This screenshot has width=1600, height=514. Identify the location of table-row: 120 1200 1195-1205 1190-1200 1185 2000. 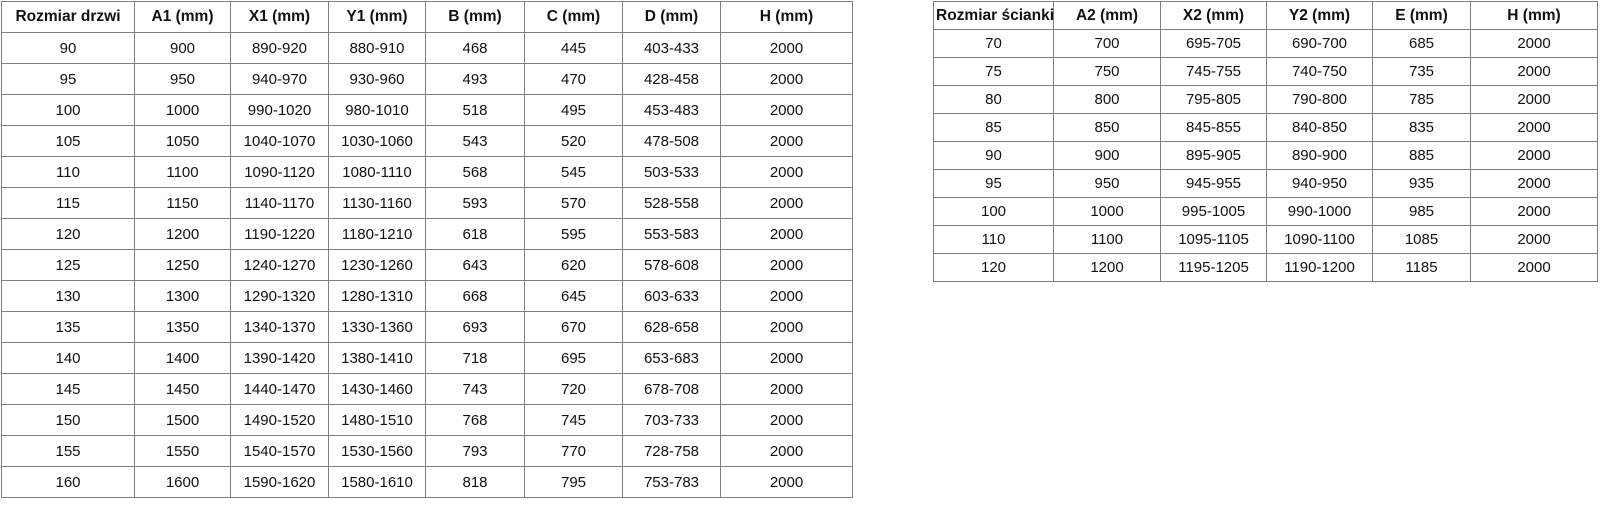
(1265, 267).